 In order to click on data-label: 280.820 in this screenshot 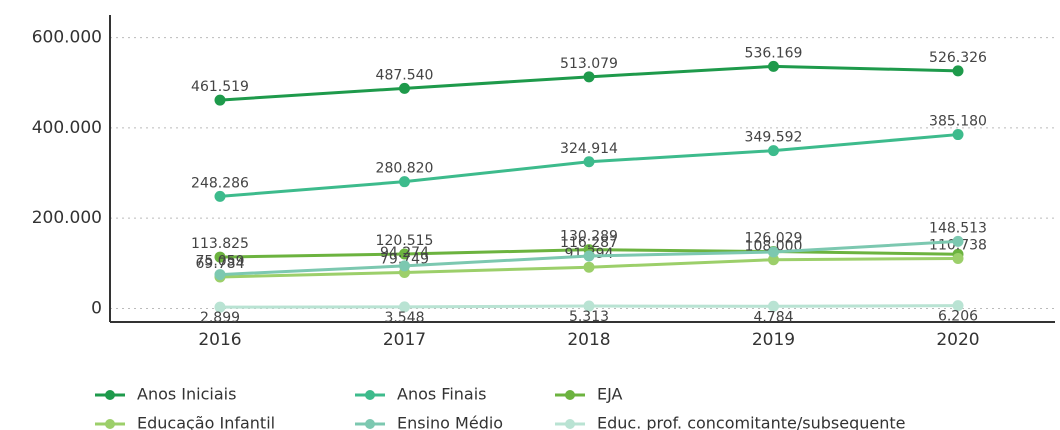, I will do `click(405, 169)`.